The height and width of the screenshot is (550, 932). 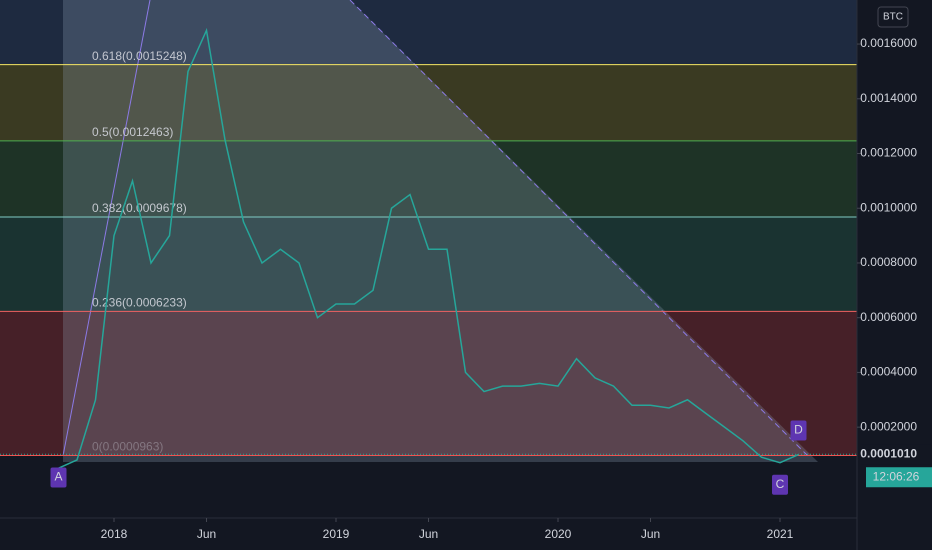 What do you see at coordinates (139, 302) in the screenshot?
I see `fib-label: 0.236(0.0006233)` at bounding box center [139, 302].